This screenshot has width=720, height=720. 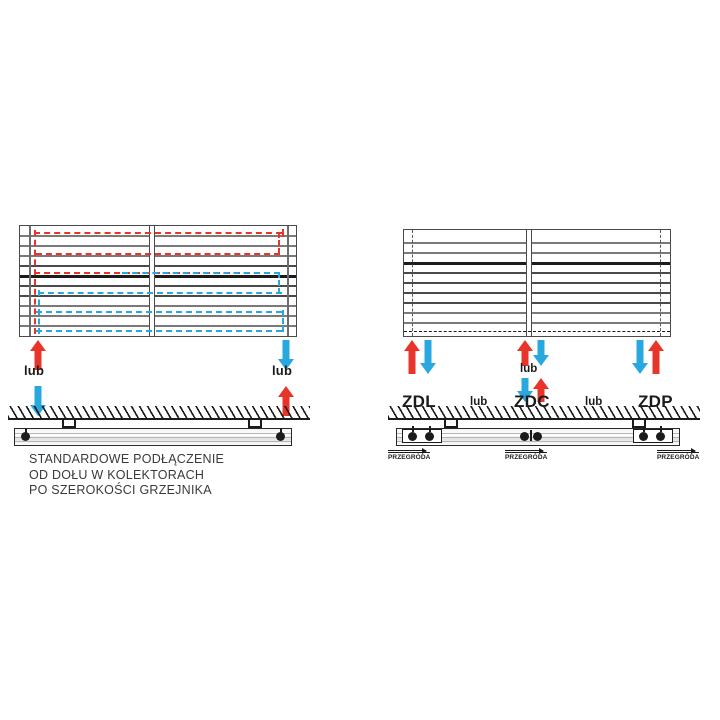 I want to click on bottom-collector, so click(x=537, y=331).